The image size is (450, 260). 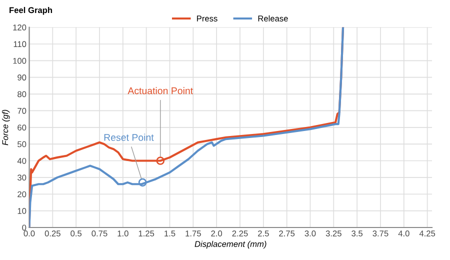 What do you see at coordinates (123, 233) in the screenshot?
I see `x-tick-label: 1.0` at bounding box center [123, 233].